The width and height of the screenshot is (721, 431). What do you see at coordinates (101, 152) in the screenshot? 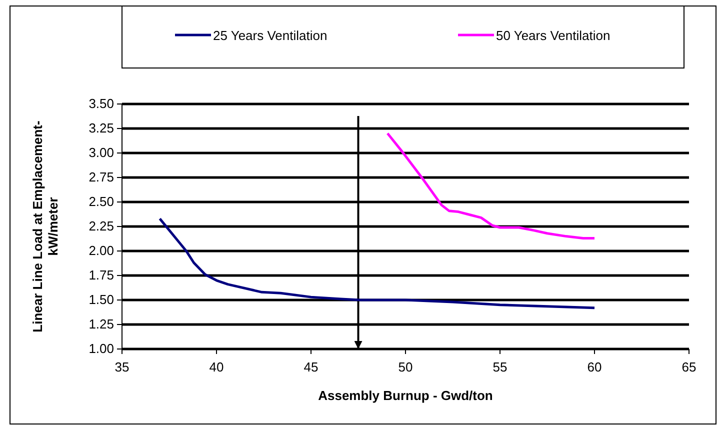
I see `y-tick-label: 3.00` at bounding box center [101, 152].